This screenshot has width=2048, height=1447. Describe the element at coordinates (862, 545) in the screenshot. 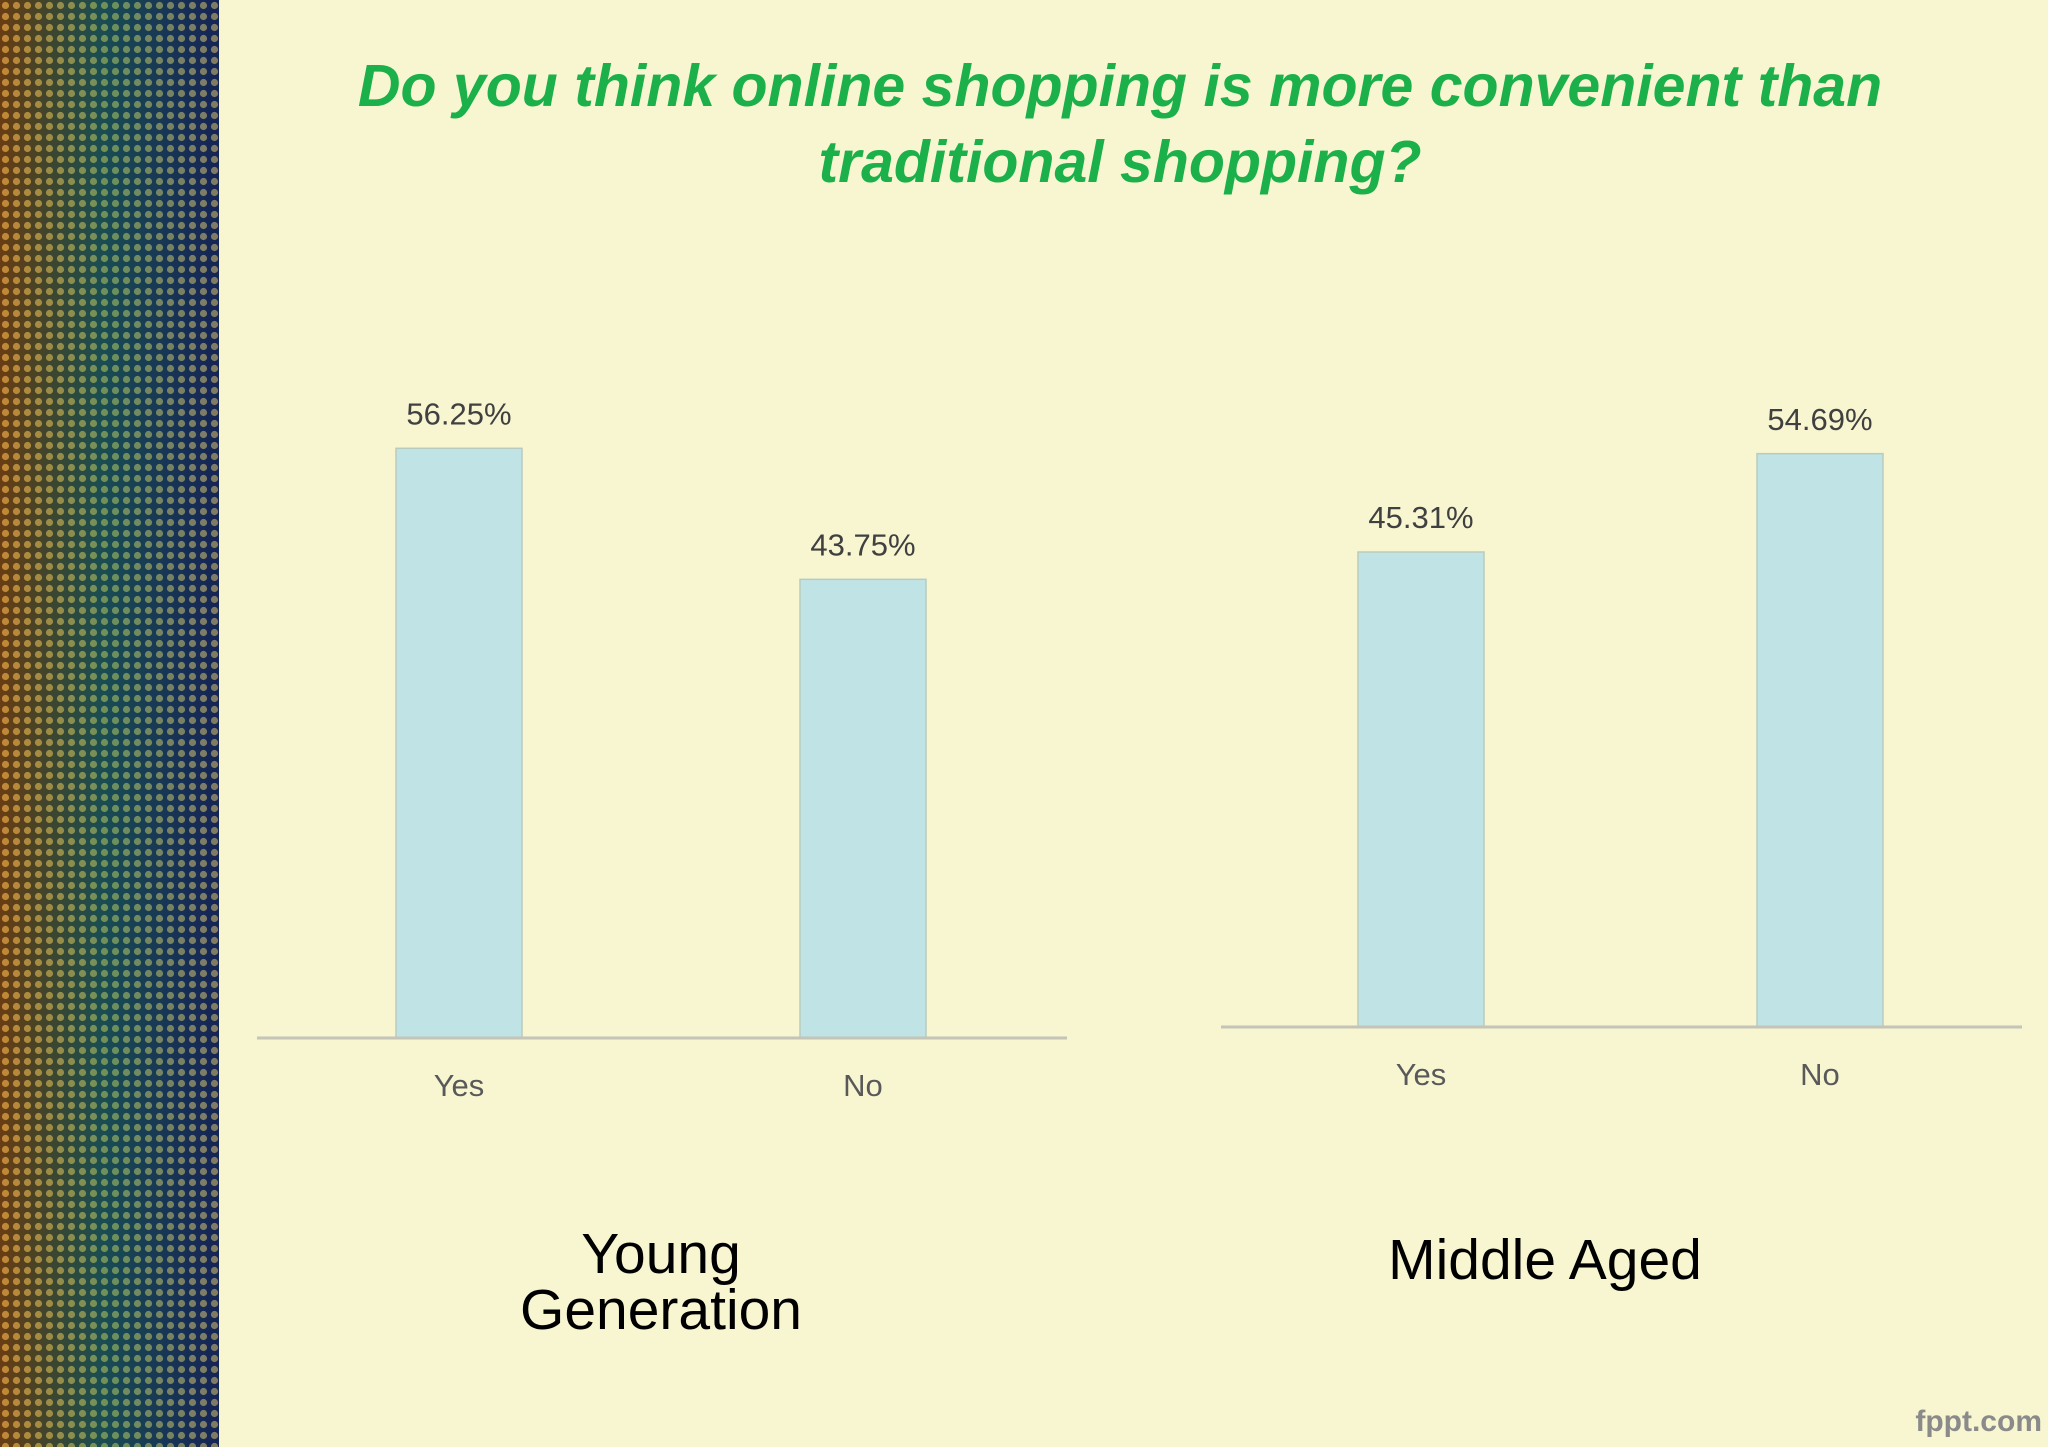

I see `value-label: 43.75%` at that location.